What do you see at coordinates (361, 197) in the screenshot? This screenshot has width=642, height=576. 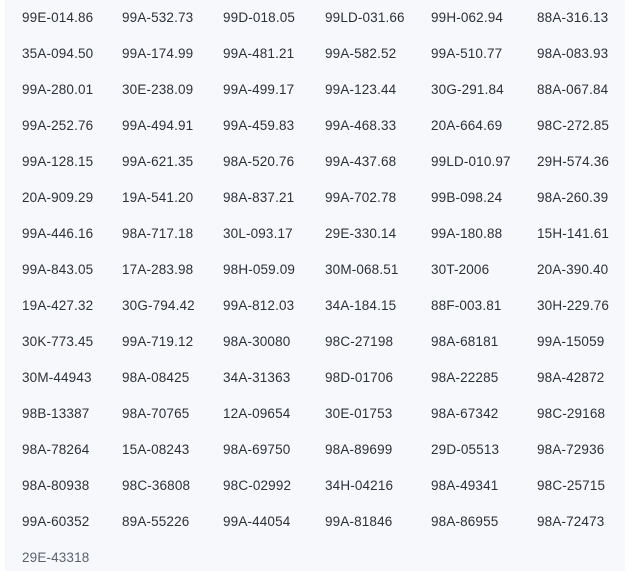 I see `code-cell: 99A-702.78` at bounding box center [361, 197].